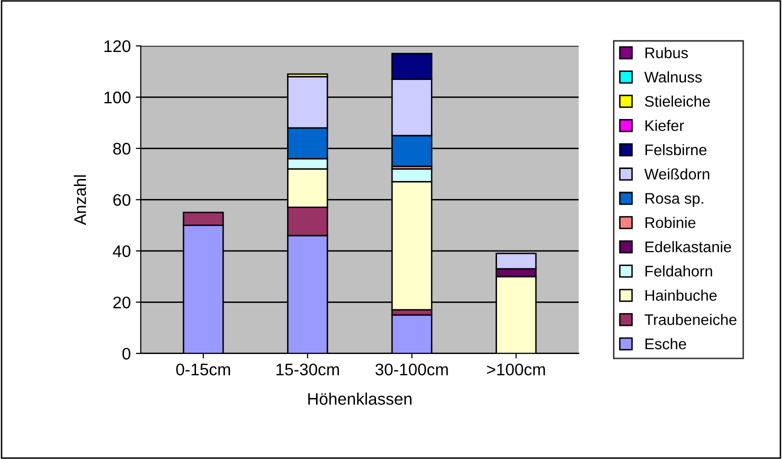 Image resolution: width=782 pixels, height=459 pixels. I want to click on legend-label: Edelkastanie, so click(689, 246).